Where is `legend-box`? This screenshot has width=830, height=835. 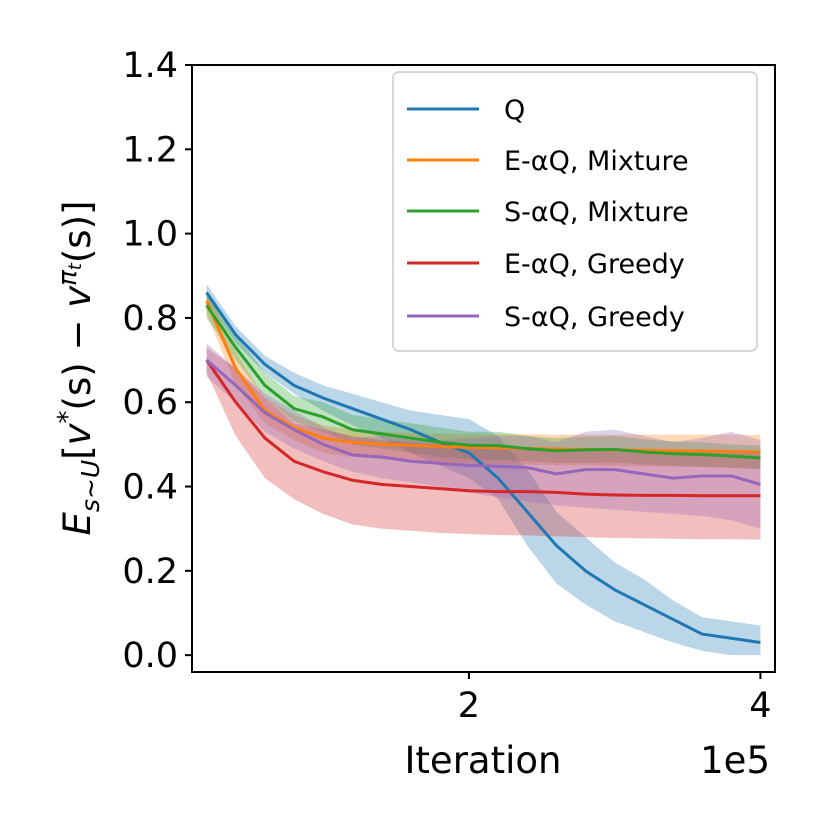 legend-box is located at coordinates (575, 211).